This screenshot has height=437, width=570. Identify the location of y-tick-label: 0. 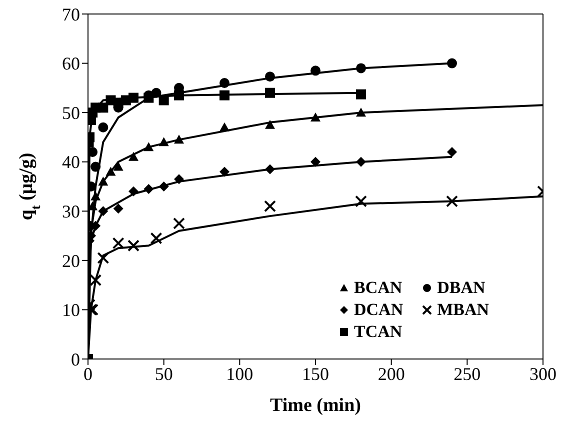
(75, 359).